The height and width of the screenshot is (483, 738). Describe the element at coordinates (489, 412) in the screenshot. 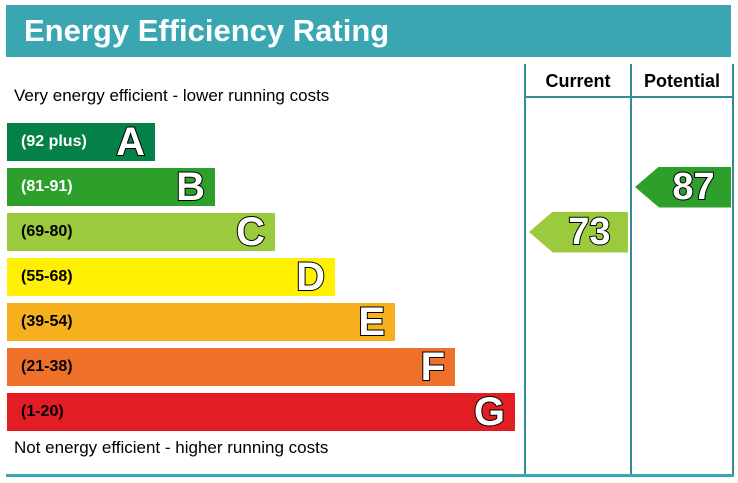

I see `band-letter: G` at that location.